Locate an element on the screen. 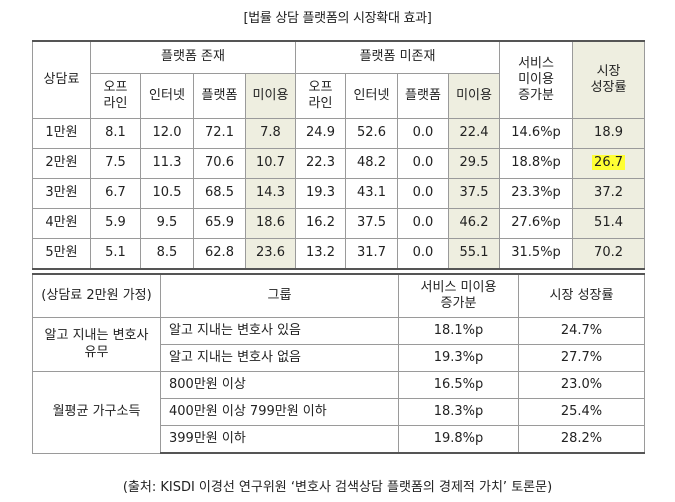 This screenshot has width=675, height=502. table-cell: 2만원 is located at coordinates (61, 163).